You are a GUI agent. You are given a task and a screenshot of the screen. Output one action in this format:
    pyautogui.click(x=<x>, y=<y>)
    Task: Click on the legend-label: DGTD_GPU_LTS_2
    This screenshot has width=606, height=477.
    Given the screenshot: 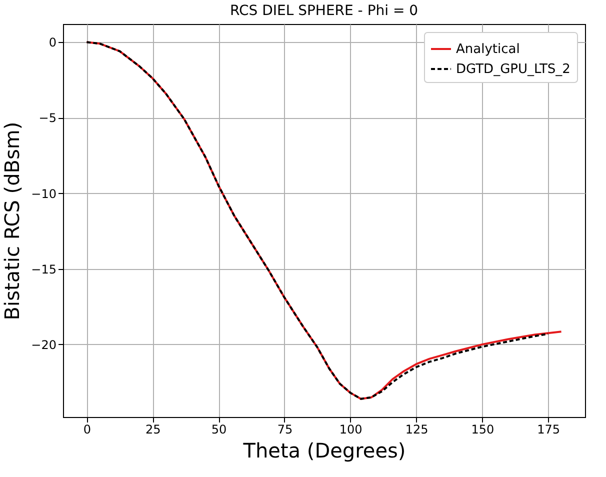 What is the action you would take?
    pyautogui.click(x=513, y=69)
    